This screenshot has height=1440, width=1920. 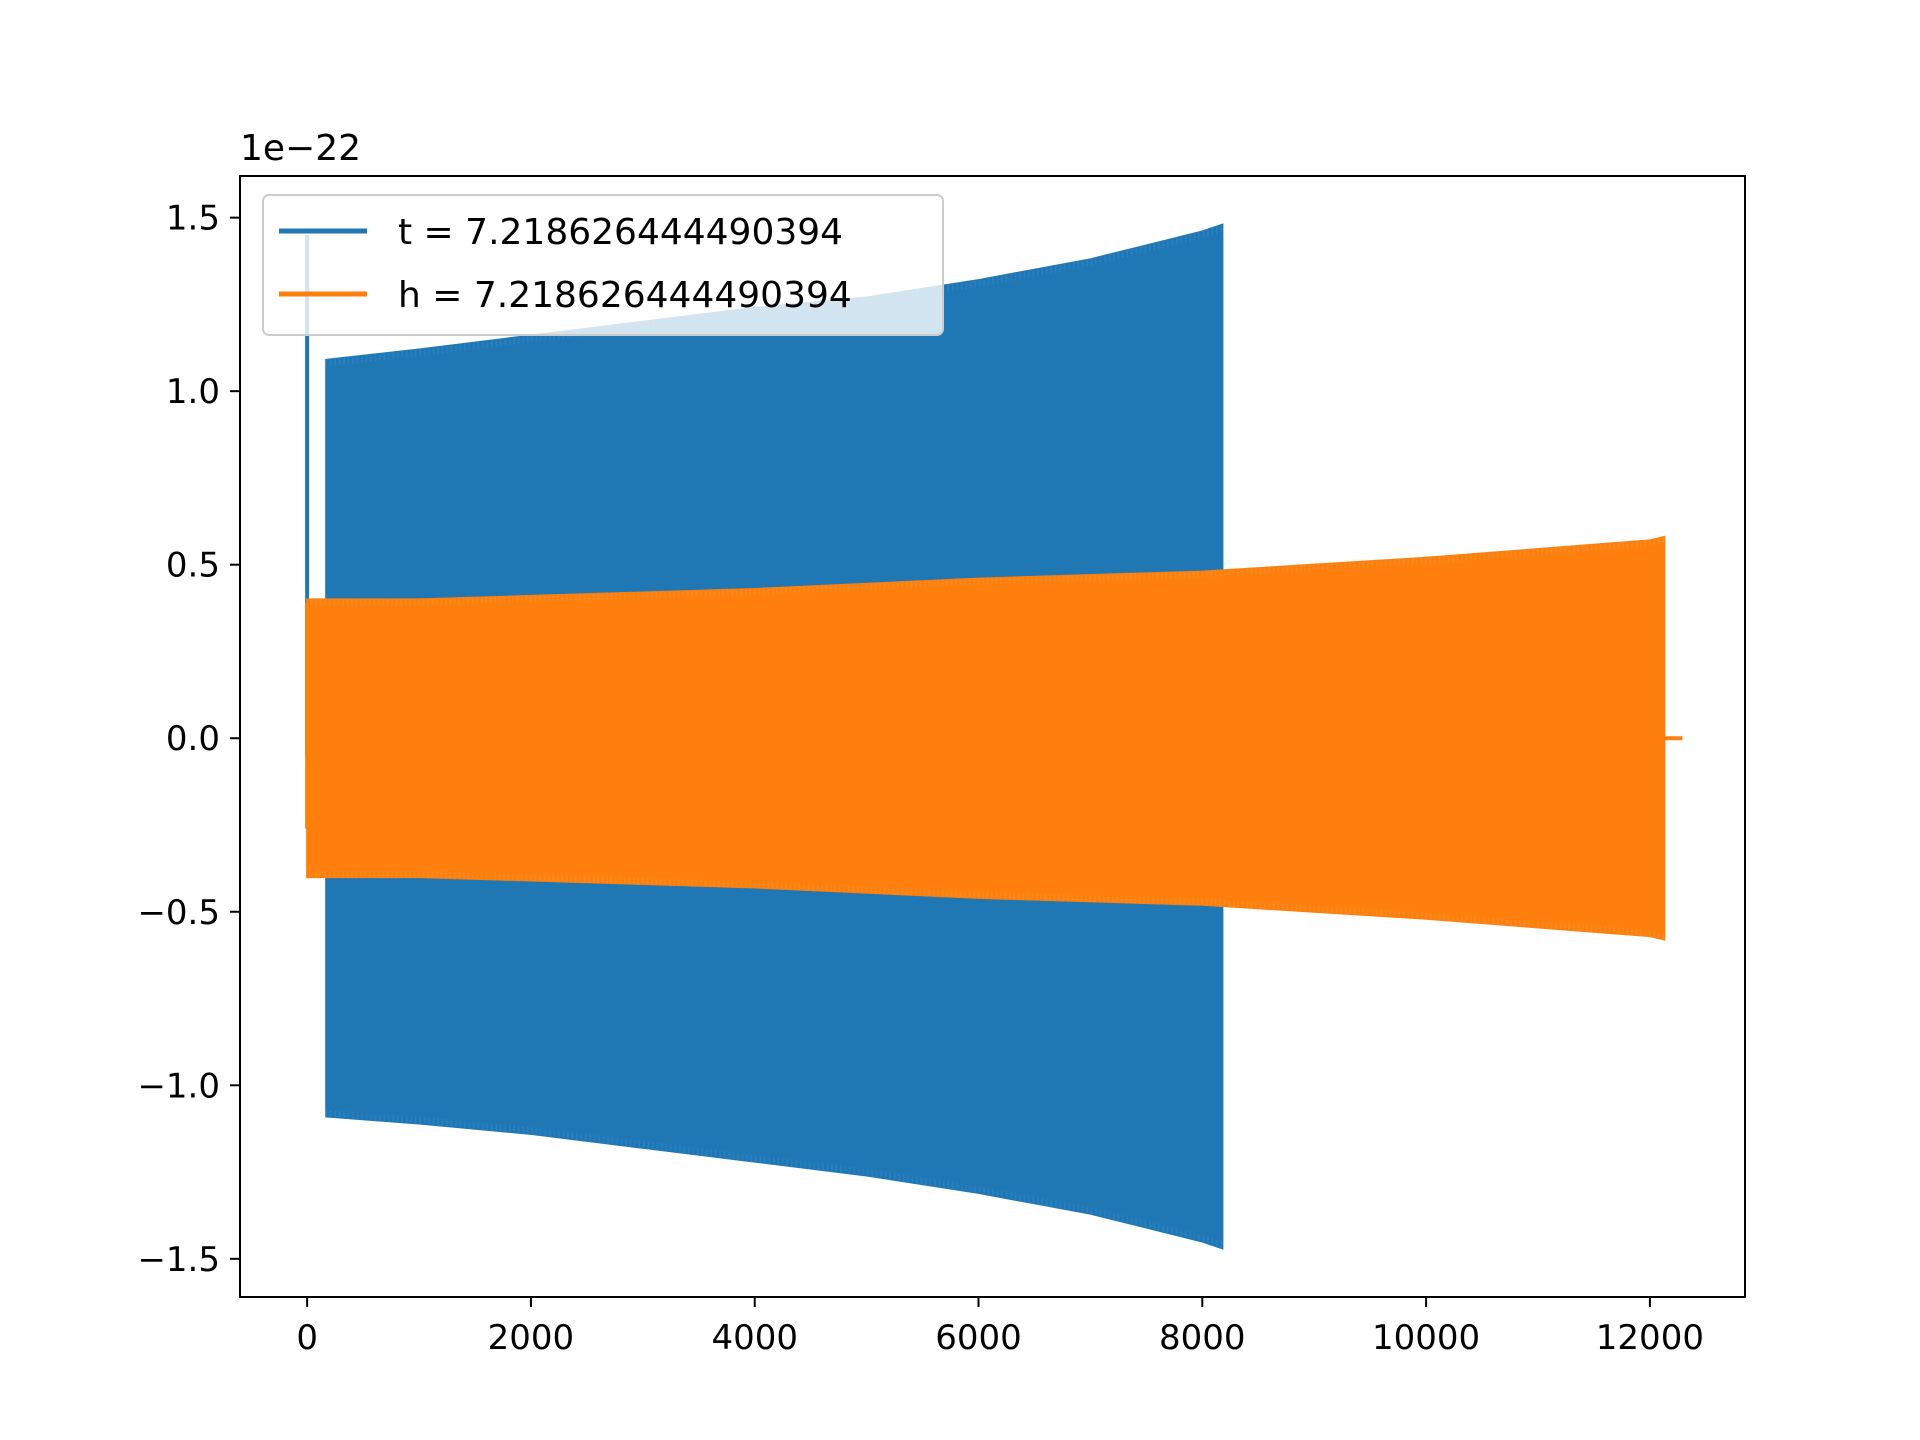 I want to click on y-tick-label: 0.0, so click(x=193, y=739).